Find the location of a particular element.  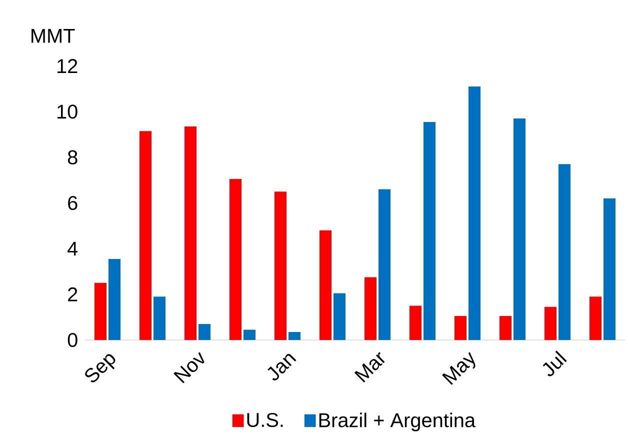

x-tick-label: Jan is located at coordinates (282, 367).